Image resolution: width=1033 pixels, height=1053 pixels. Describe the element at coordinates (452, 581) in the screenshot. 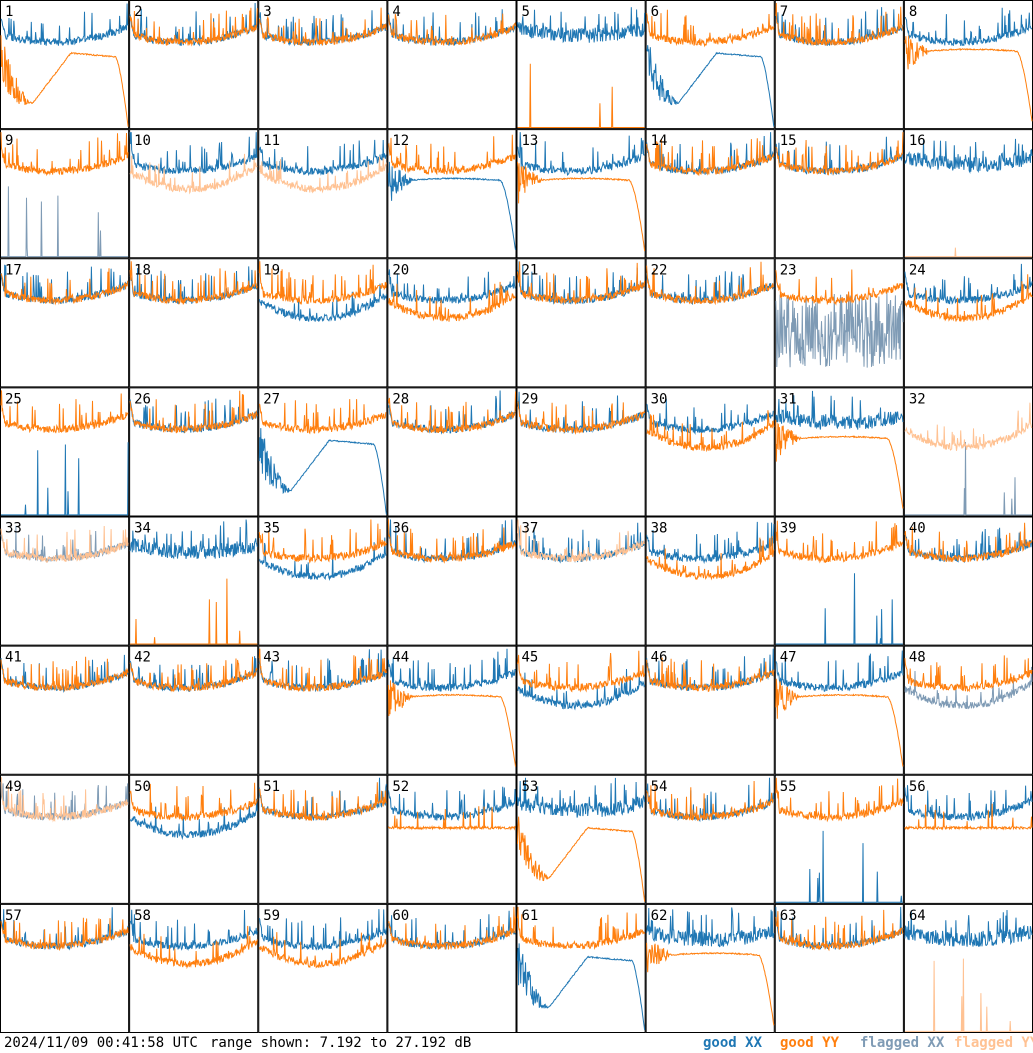

I see `antenna-panel-36: 36` at that location.